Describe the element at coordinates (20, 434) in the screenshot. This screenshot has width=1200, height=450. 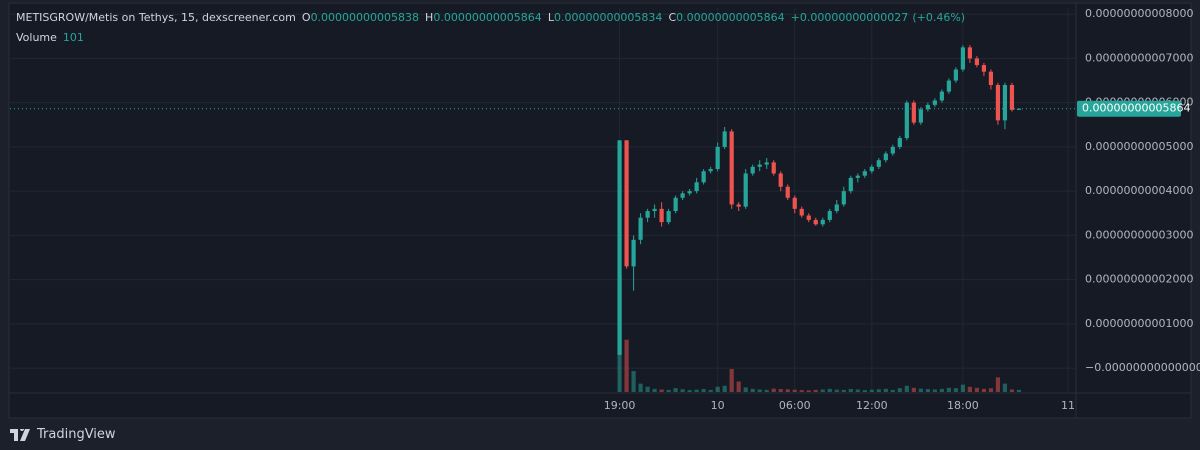
I see `brand-logo` at that location.